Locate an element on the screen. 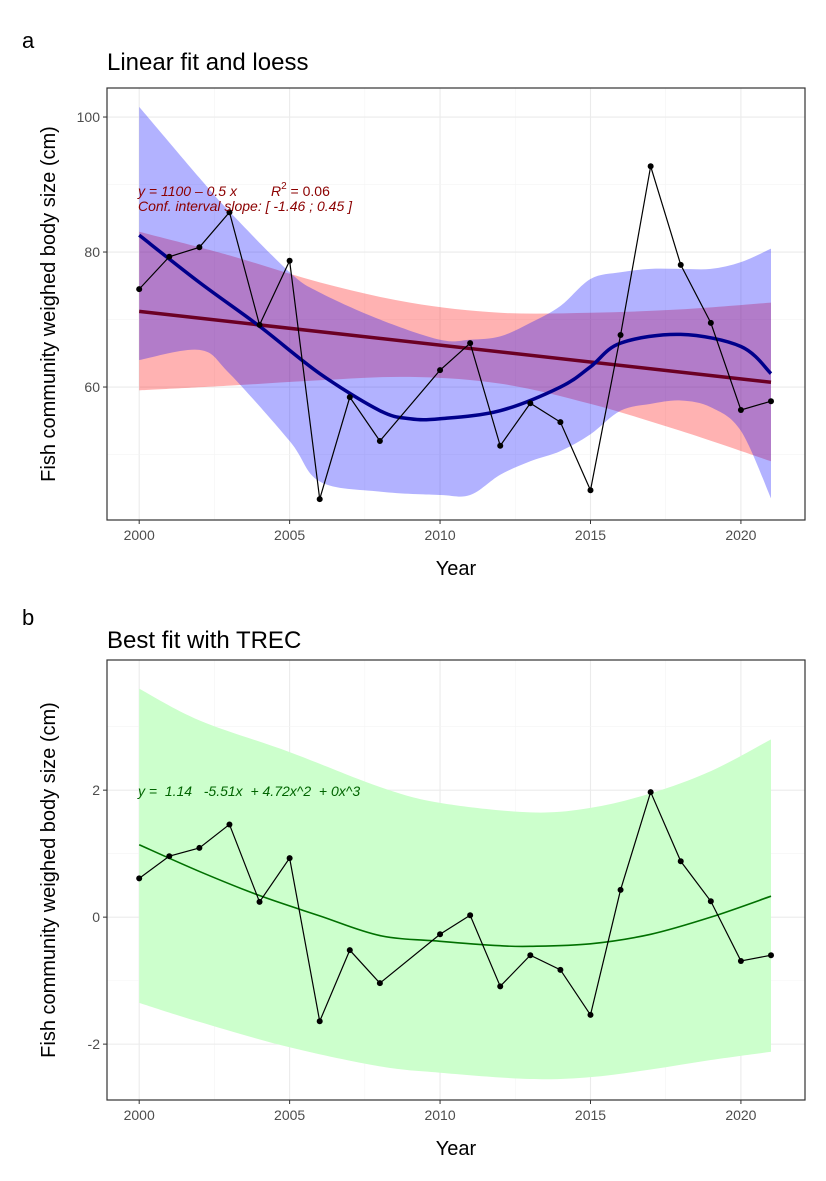 Image resolution: width=826 pixels, height=1181 pixels. equation-text: y = 1100 – 0.5 x is located at coordinates (187, 191).